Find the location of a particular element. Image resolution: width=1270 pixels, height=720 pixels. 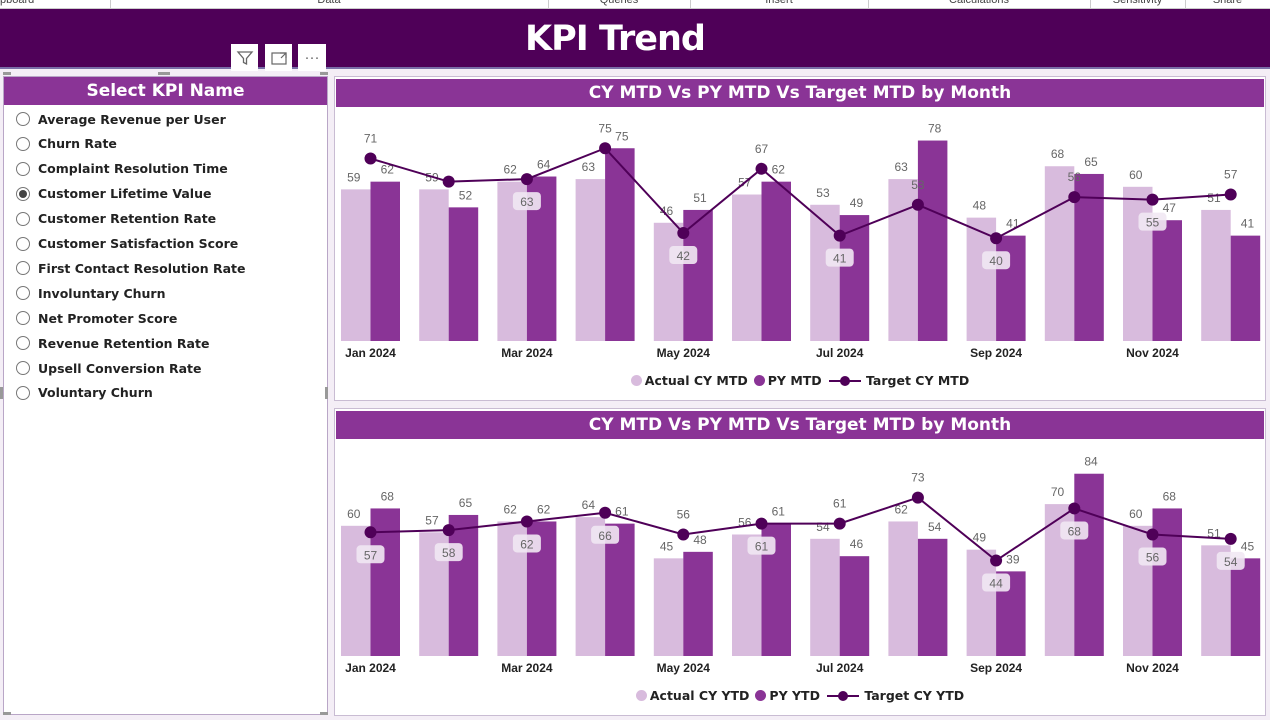

slicer-item: Revenue Retention Rate is located at coordinates (112, 343).